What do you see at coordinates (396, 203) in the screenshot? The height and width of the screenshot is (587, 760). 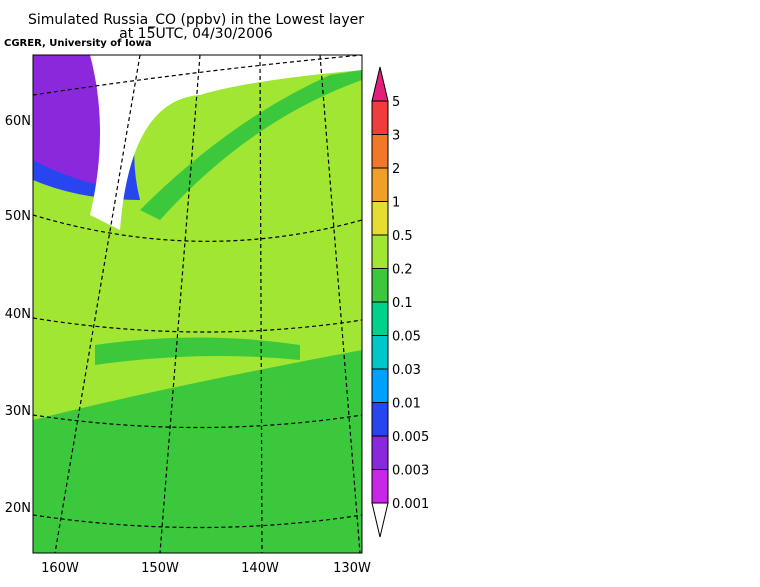 I see `colorbar-label: 1` at bounding box center [396, 203].